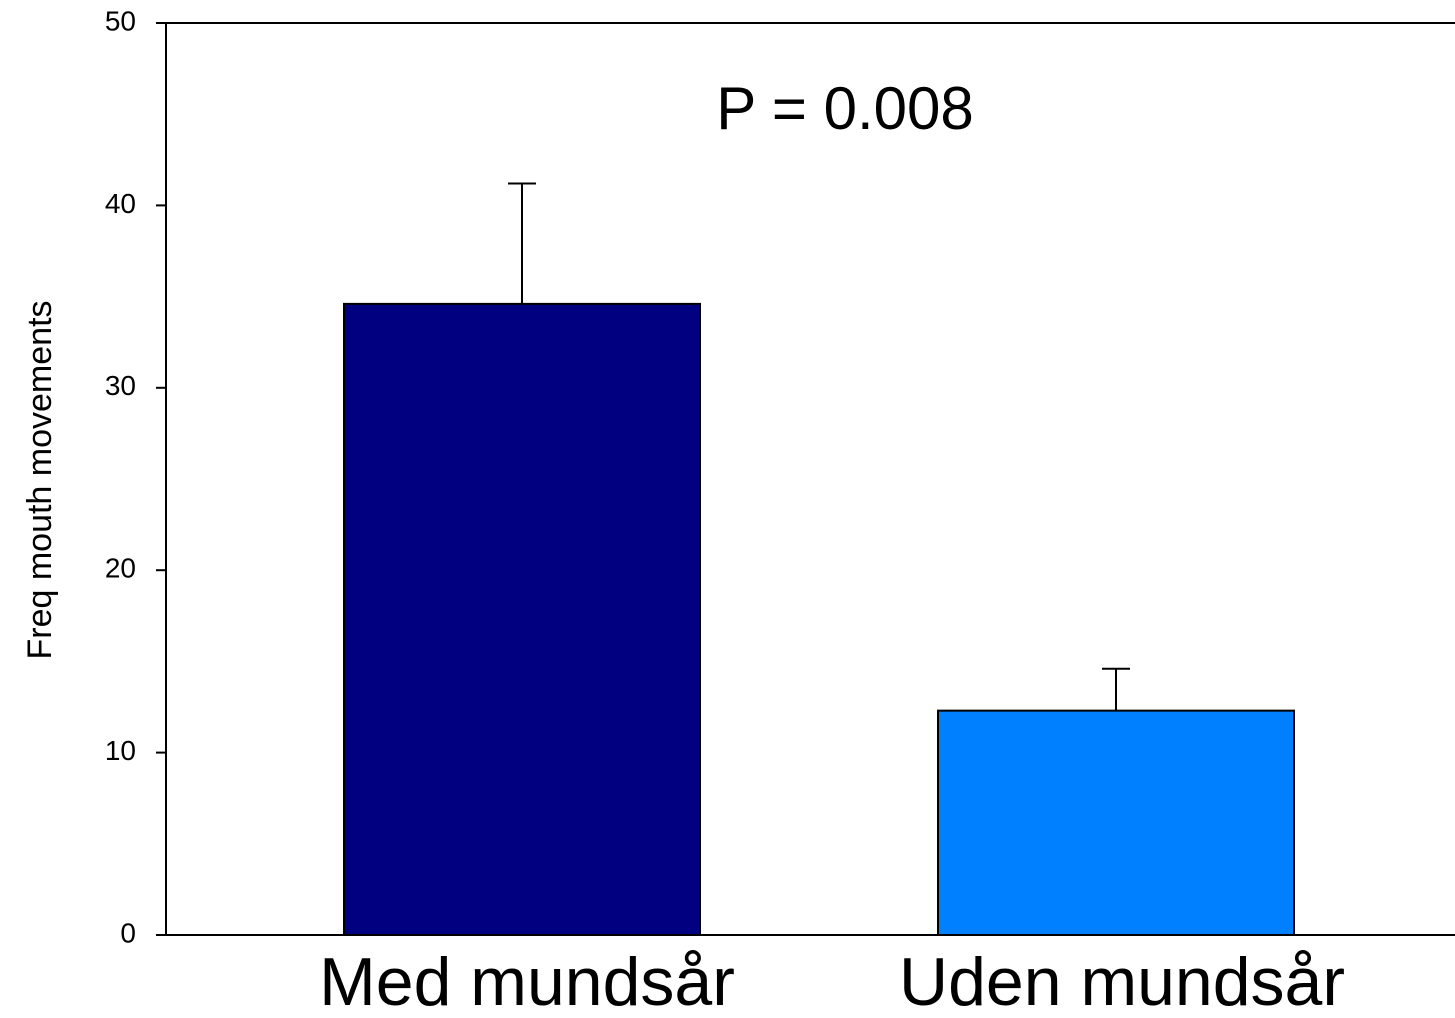  Describe the element at coordinates (120, 203) in the screenshot. I see `y-tick-label: 40` at that location.